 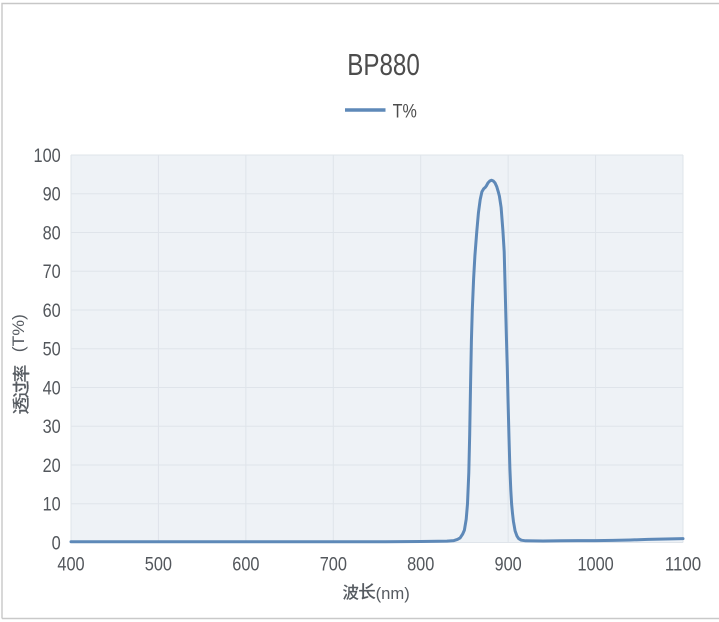 What do you see at coordinates (52, 233) in the screenshot?
I see `svg-text: 80` at bounding box center [52, 233].